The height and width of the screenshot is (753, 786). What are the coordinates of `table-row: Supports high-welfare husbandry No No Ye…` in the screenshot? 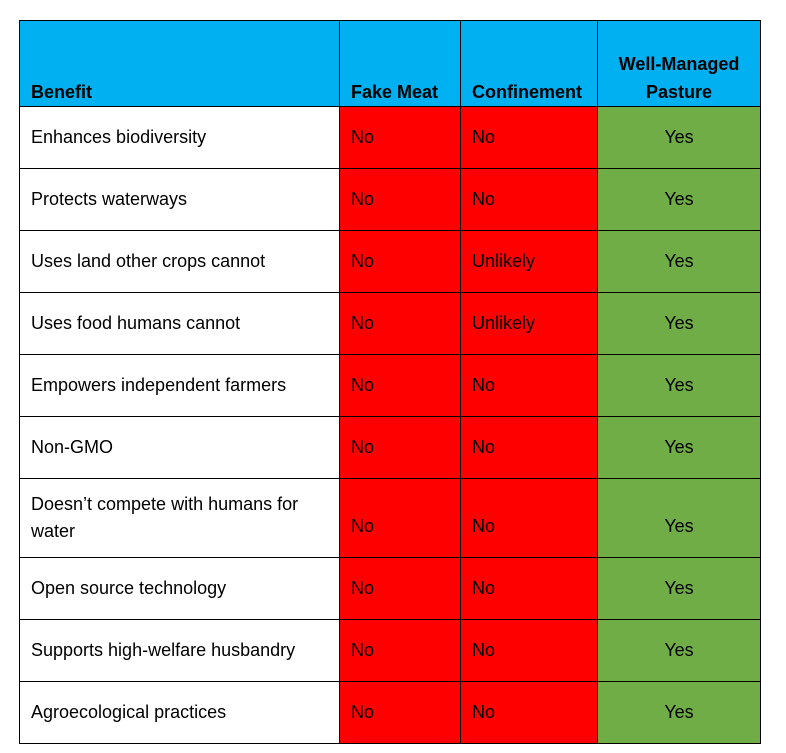 It's located at (390, 650).